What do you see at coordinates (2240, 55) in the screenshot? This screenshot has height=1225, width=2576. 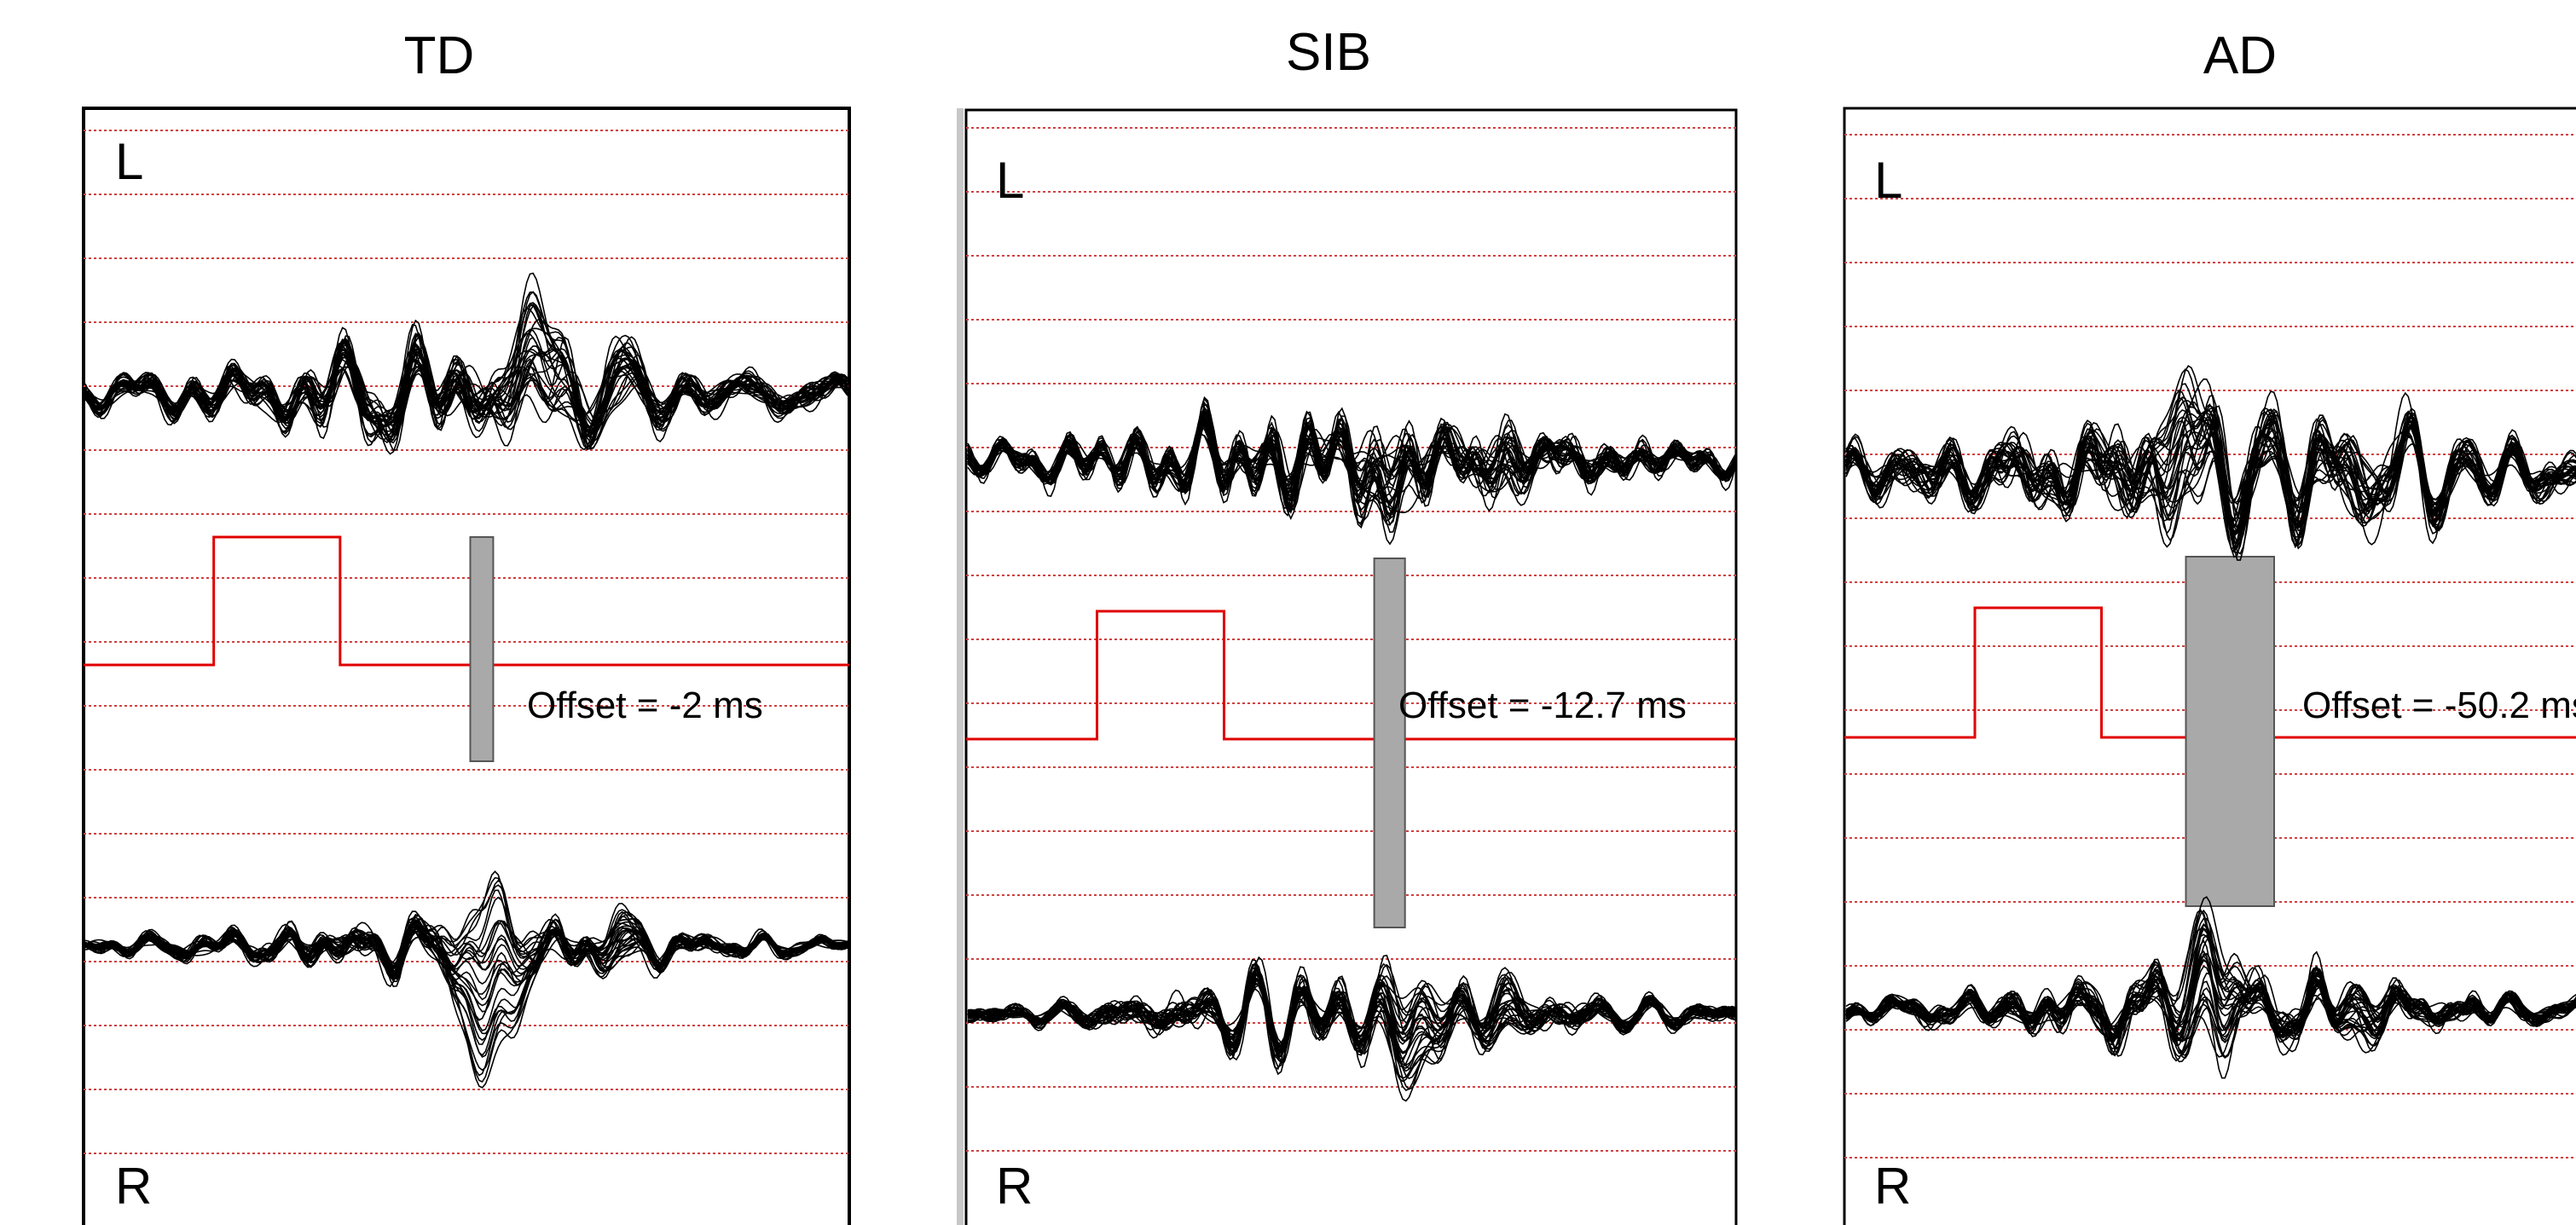 I see `panel-title: AD` at bounding box center [2240, 55].